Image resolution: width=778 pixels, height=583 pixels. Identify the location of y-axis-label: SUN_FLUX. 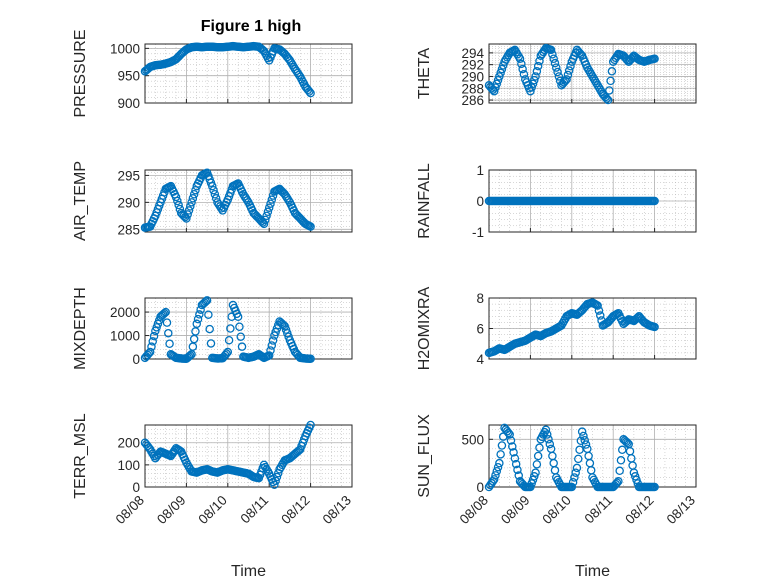
(424, 456).